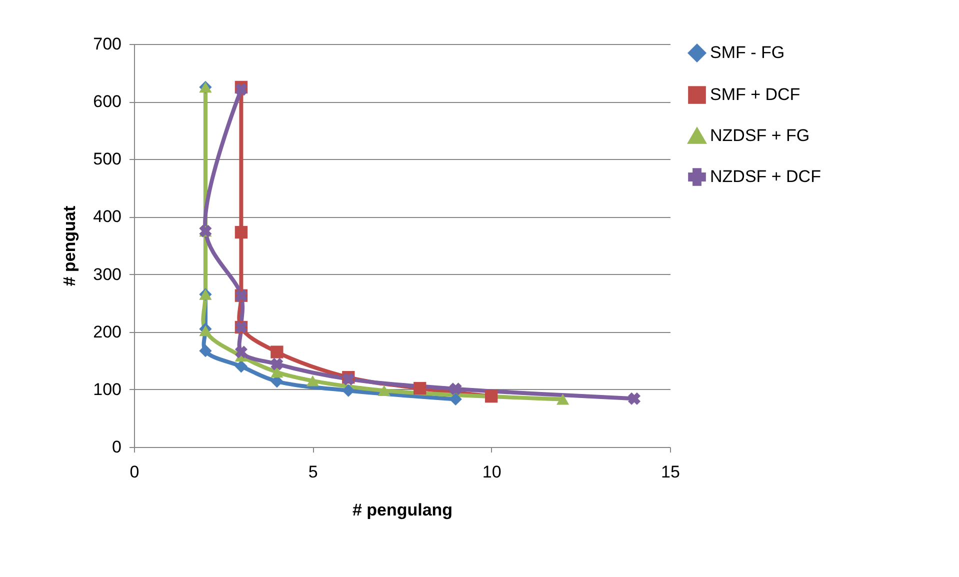 Image resolution: width=959 pixels, height=577 pixels. What do you see at coordinates (107, 332) in the screenshot?
I see `y-tick-label: 200` at bounding box center [107, 332].